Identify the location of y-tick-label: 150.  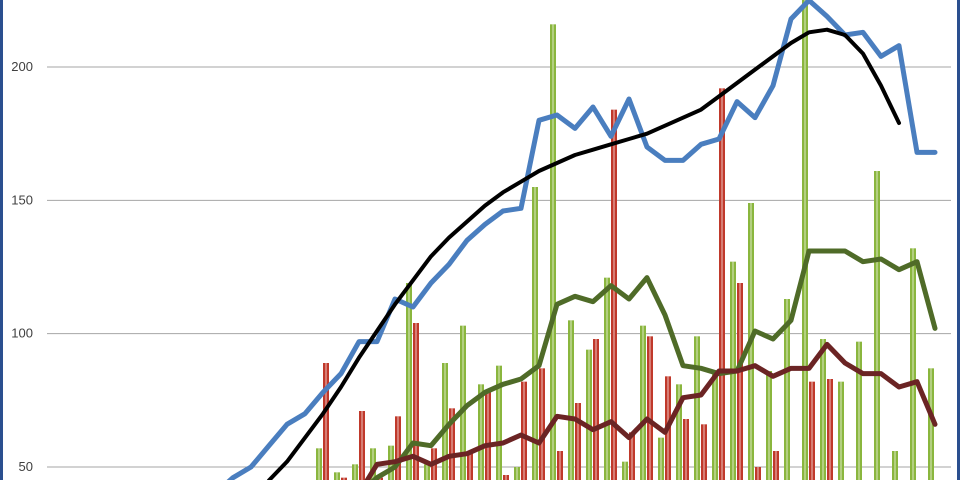
(22, 199).